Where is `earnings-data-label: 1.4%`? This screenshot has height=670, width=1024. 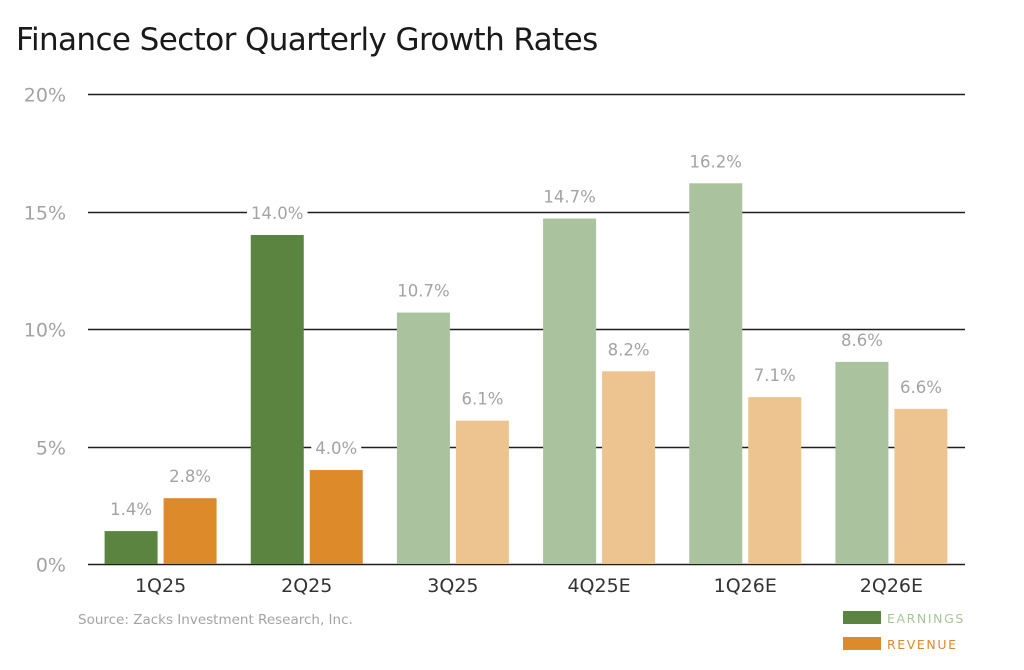
earnings-data-label: 1.4% is located at coordinates (131, 509).